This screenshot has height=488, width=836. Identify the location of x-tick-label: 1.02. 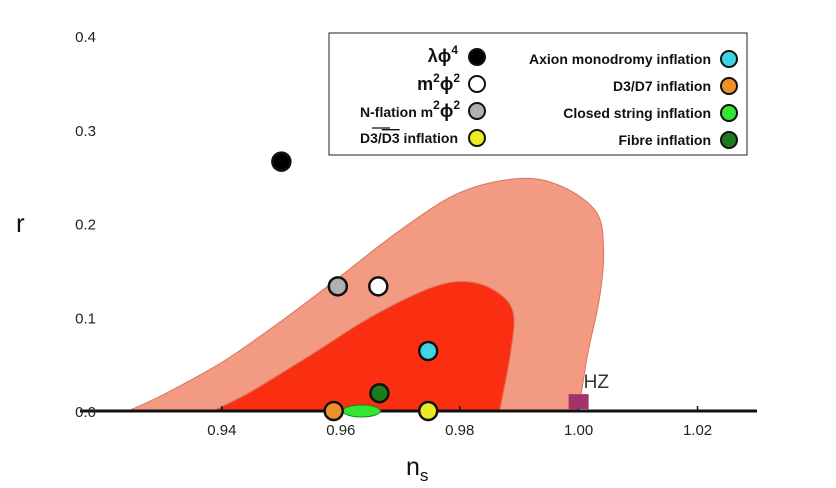
(697, 430).